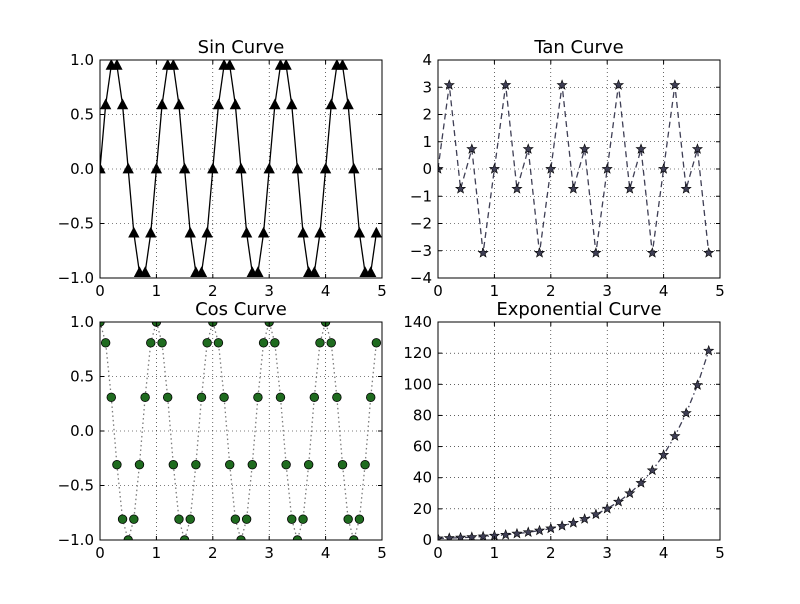 The height and width of the screenshot is (604, 800). I want to click on y-tick-label: 2, so click(427, 115).